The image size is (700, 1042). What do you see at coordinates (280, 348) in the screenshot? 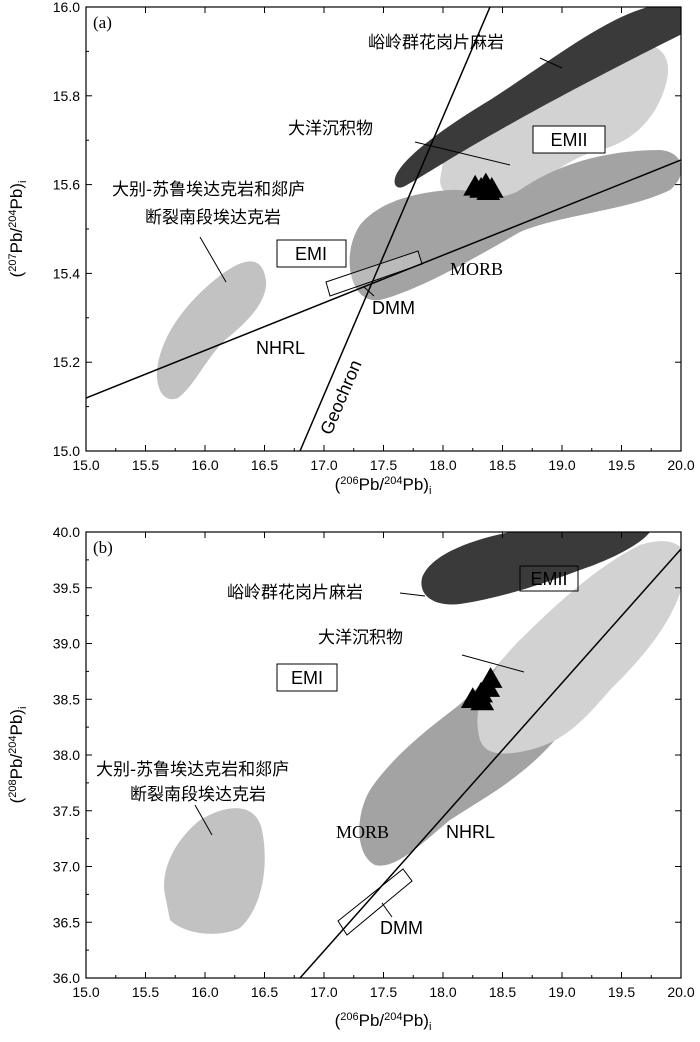
I see `panel-a-nhrl-label: NHRL` at bounding box center [280, 348].